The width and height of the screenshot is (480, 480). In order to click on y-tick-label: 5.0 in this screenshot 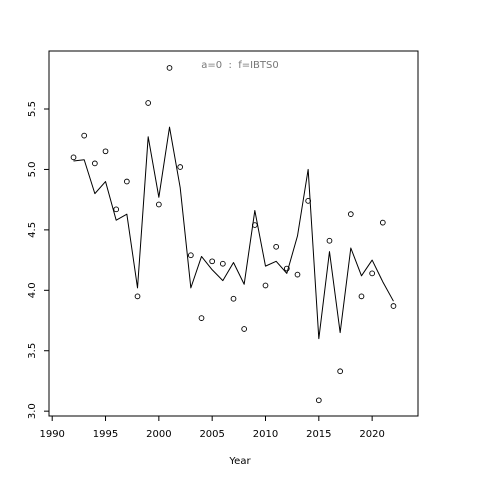, I will do `click(32, 169)`.